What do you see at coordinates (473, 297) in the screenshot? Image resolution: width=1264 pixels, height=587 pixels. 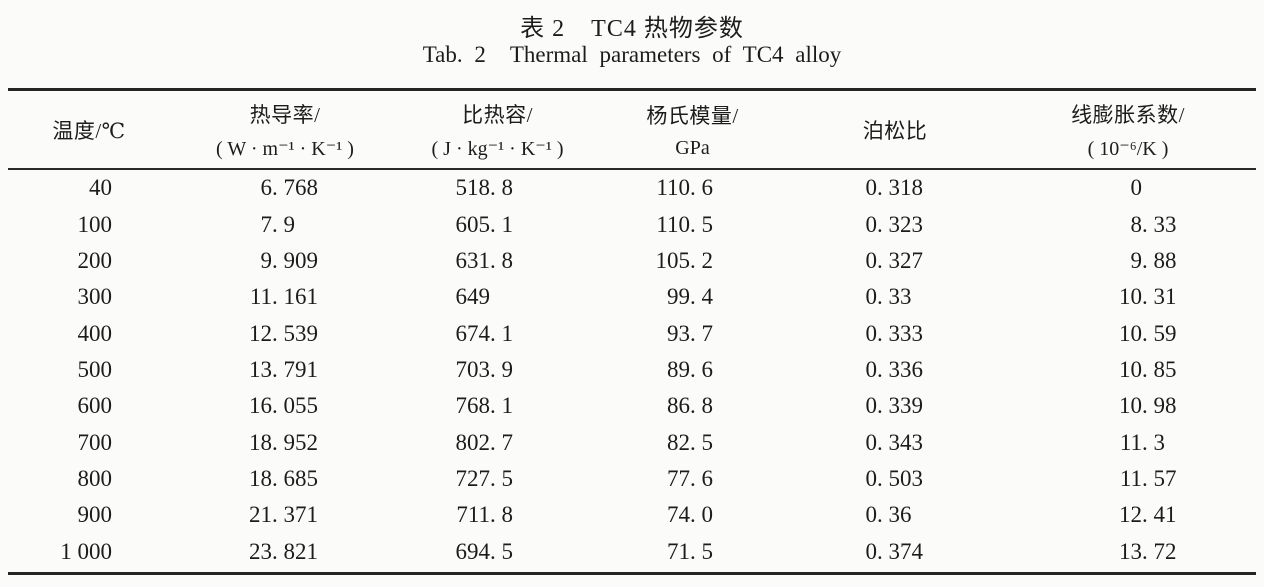 I see `table-cell: 649` at bounding box center [473, 297].